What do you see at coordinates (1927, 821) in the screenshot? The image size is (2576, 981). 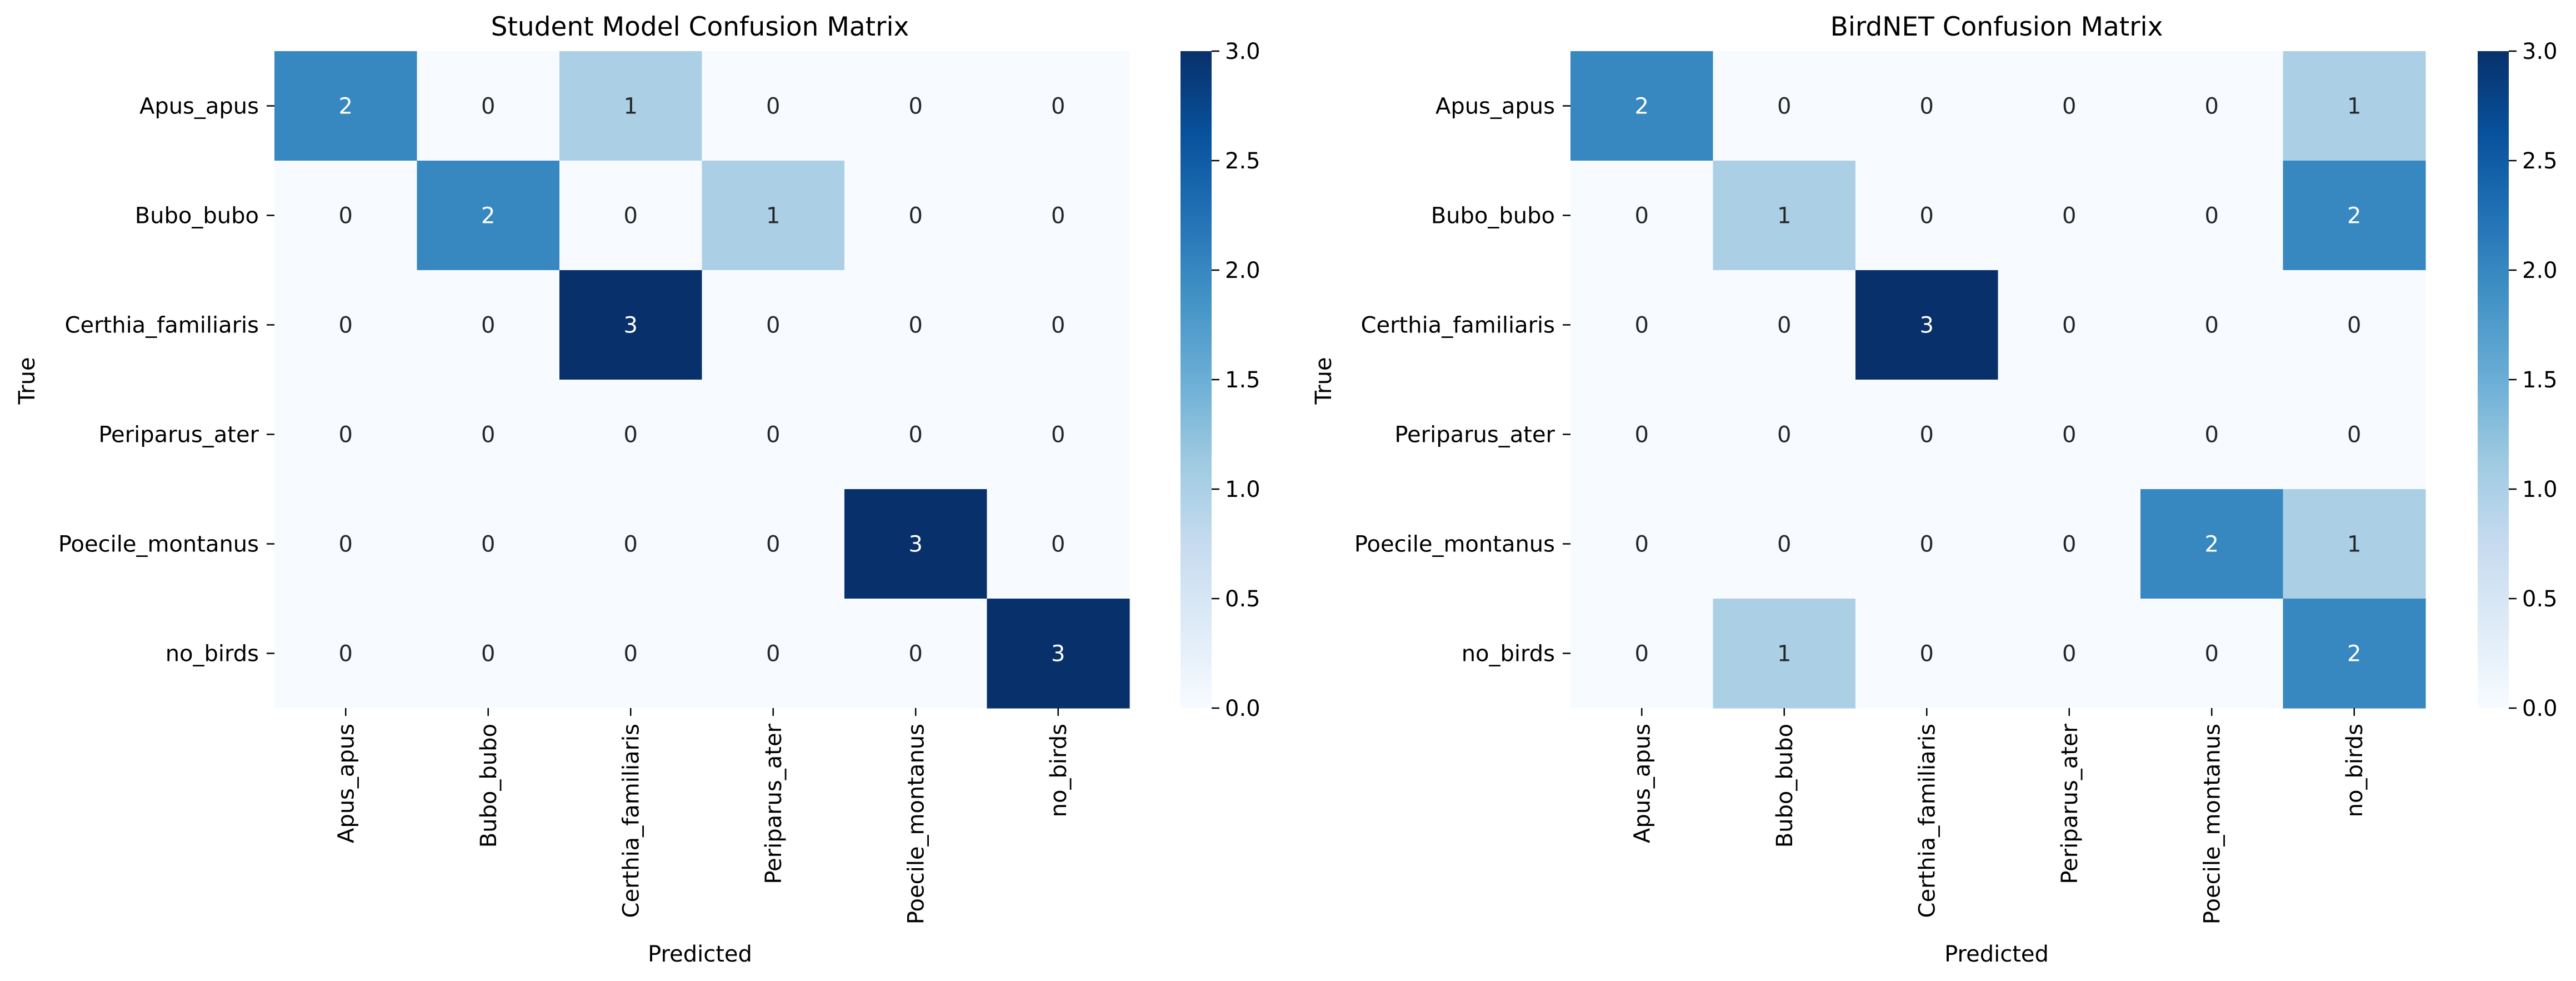 I see `x-tick-label: Certhia_familiaris` at bounding box center [1927, 821].